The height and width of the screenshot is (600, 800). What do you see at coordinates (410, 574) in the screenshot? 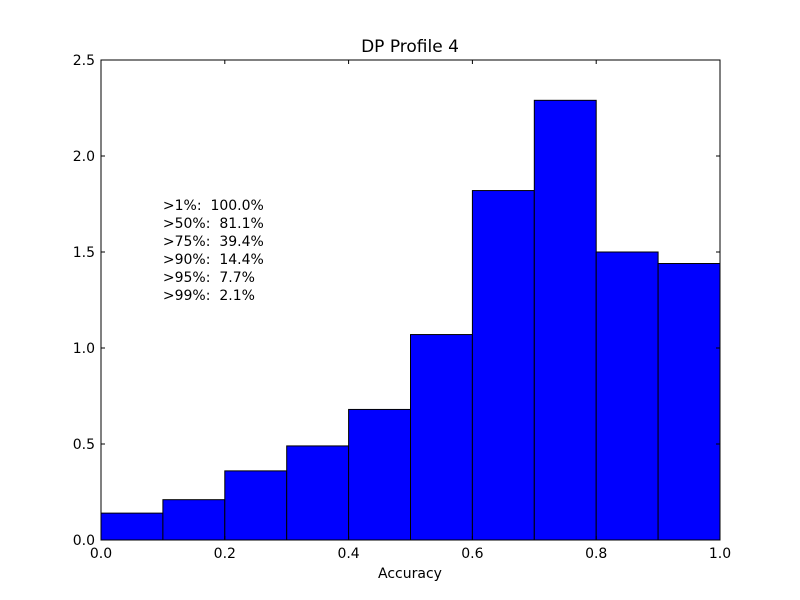
I see `x-axis-label: Accuracy` at bounding box center [410, 574].